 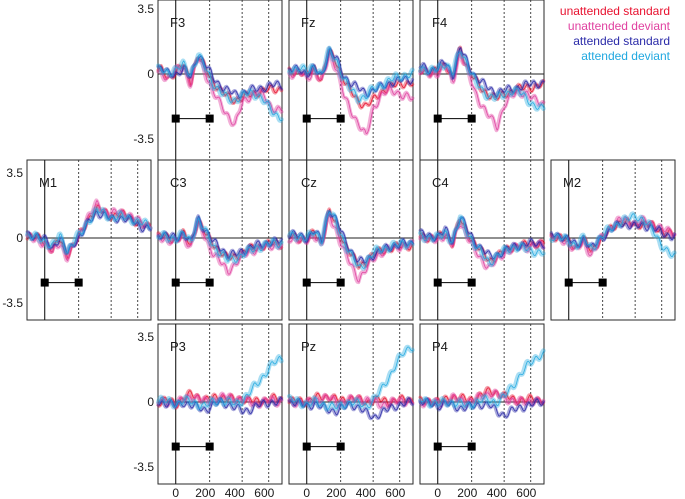 What do you see at coordinates (177, 22) in the screenshot?
I see `electrode-label-f3: F3` at bounding box center [177, 22].